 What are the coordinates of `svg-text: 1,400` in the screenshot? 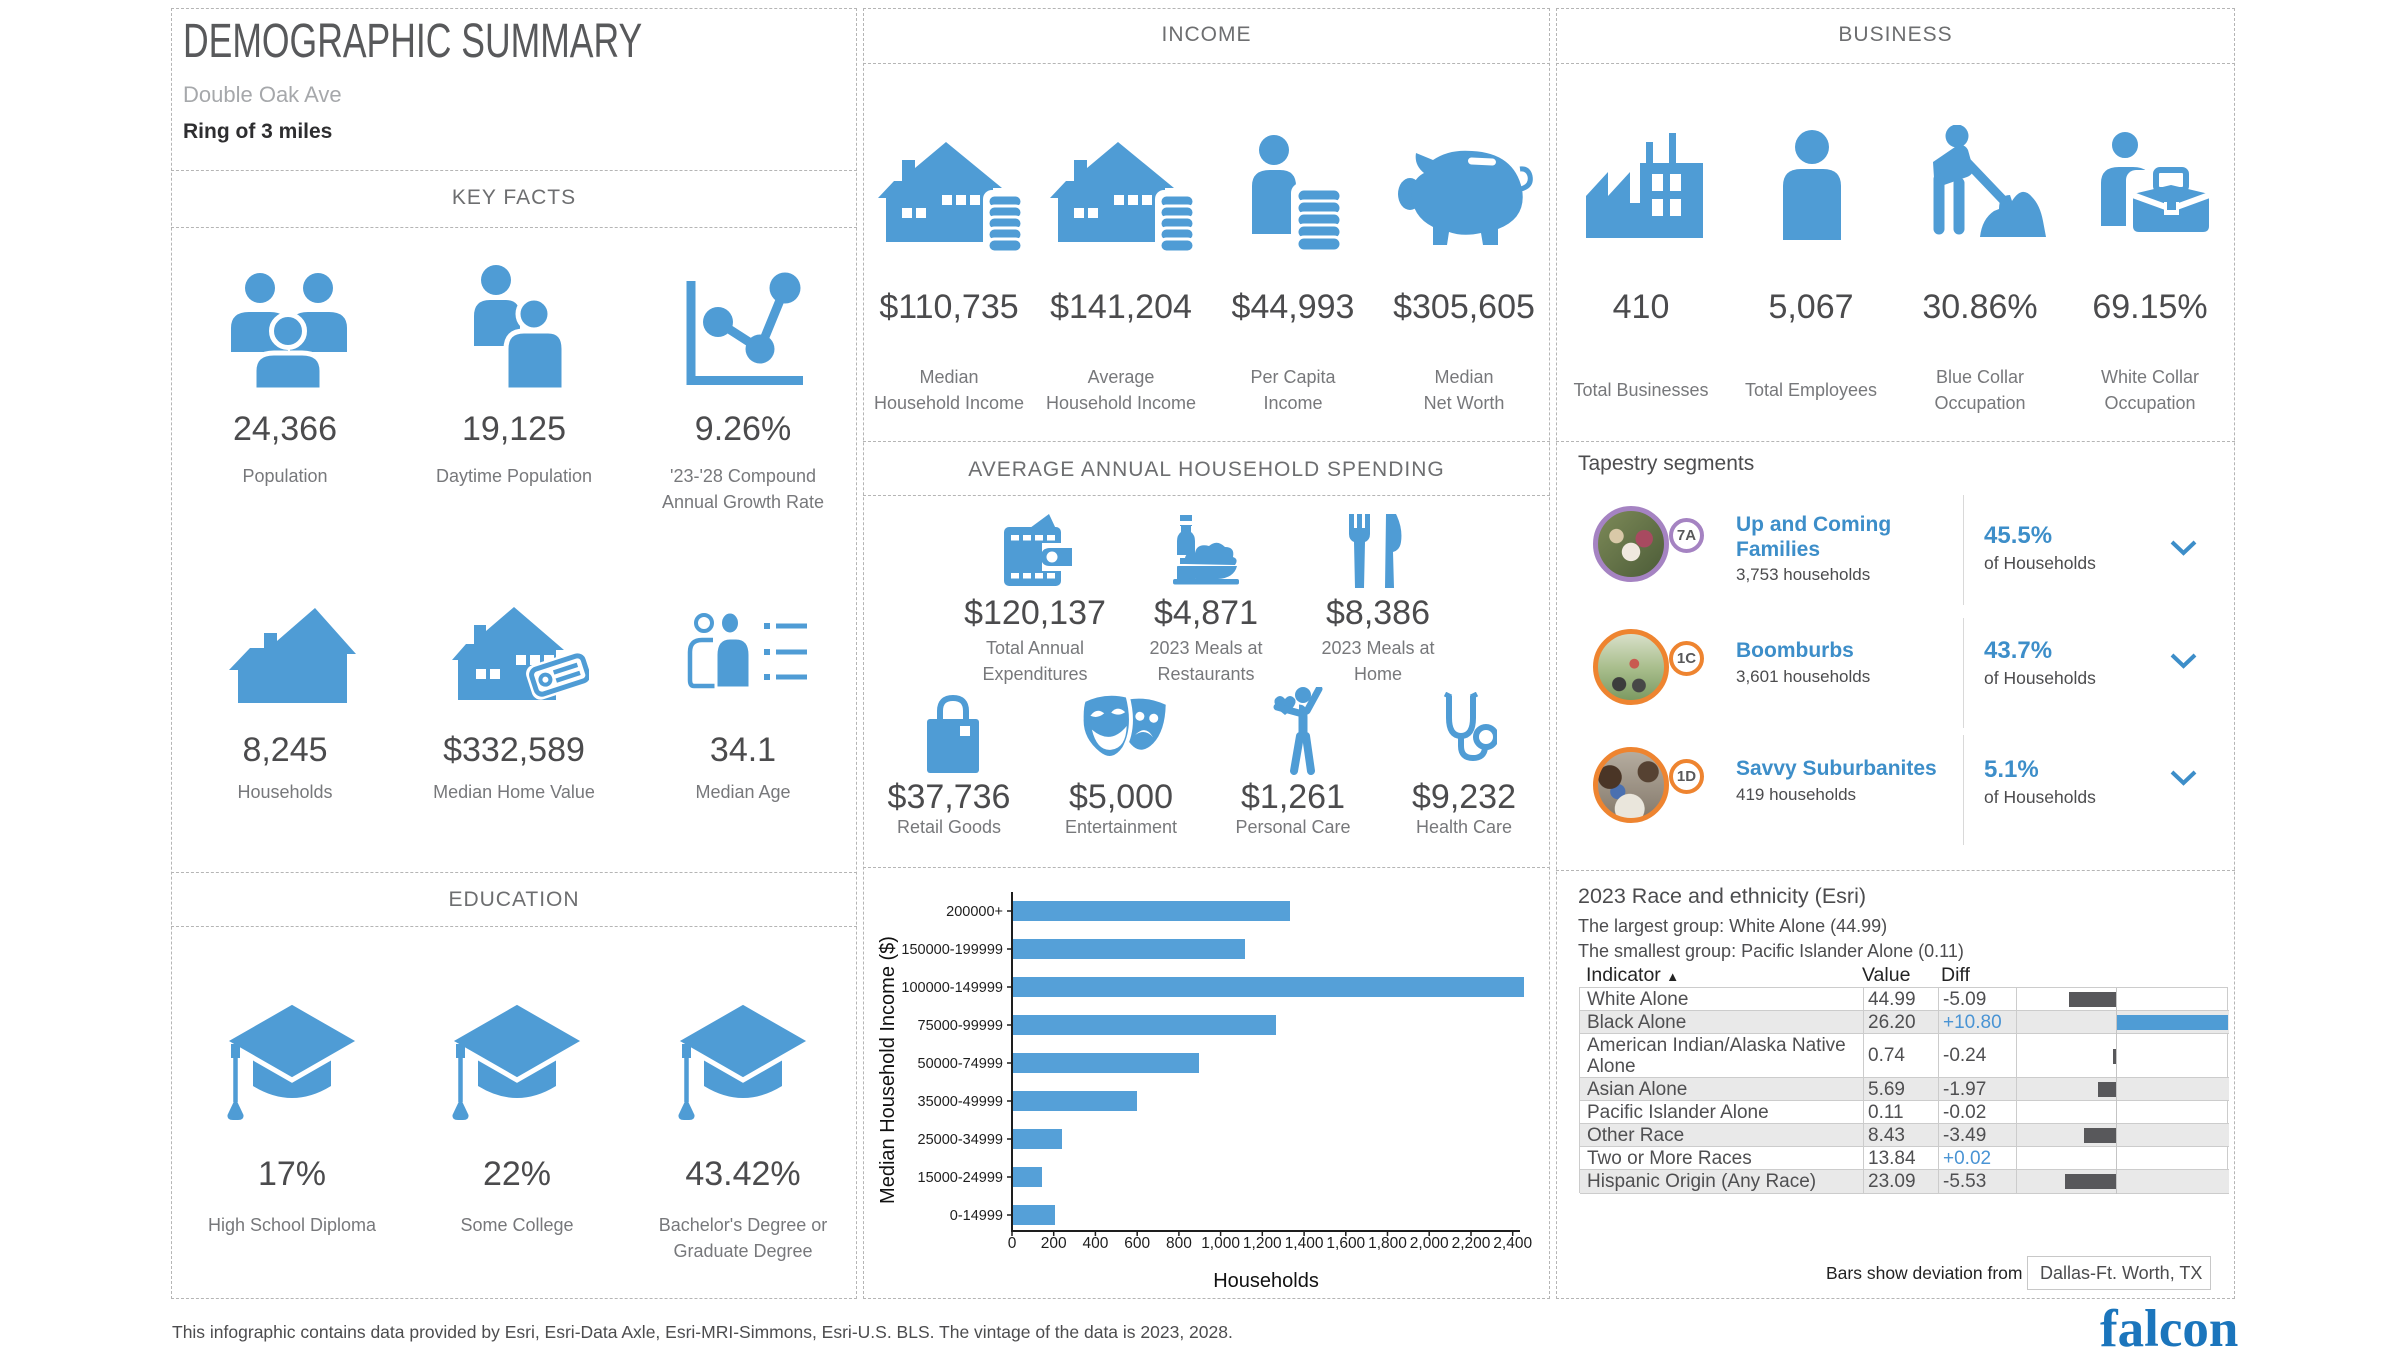 It's located at (1304, 1243).